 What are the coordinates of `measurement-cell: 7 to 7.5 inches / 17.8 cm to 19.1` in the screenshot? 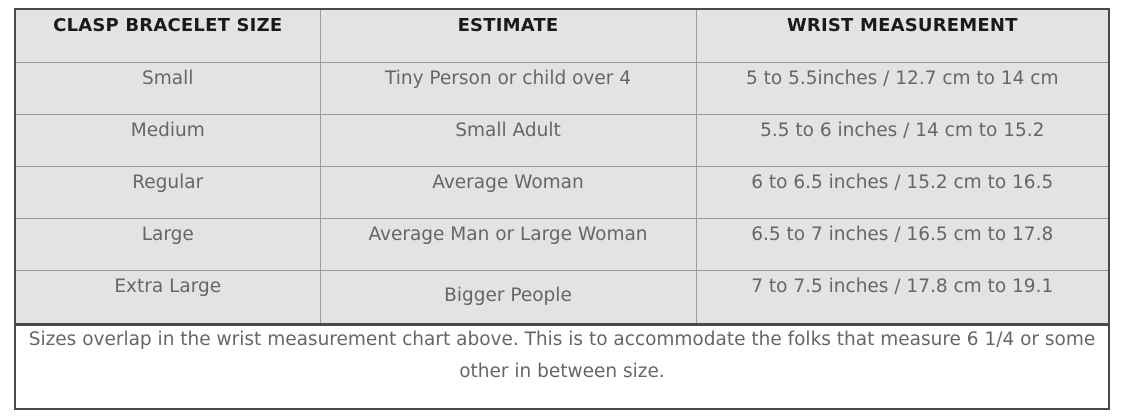 It's located at (901, 297).